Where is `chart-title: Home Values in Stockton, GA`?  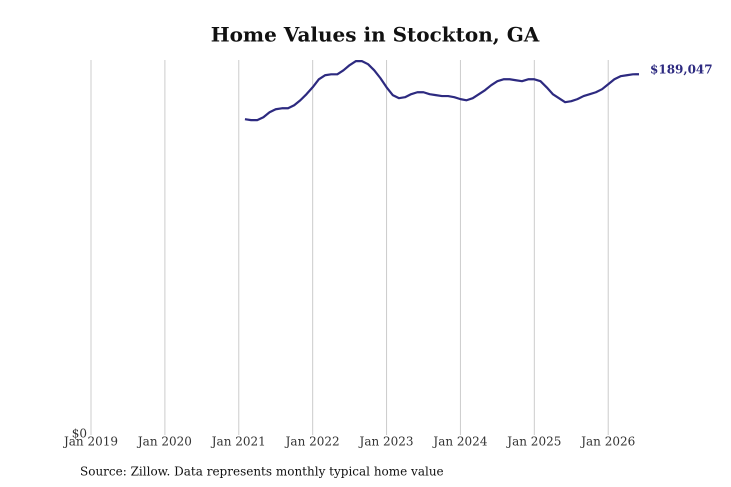
chart-title: Home Values in Stockton, GA is located at coordinates (375, 35).